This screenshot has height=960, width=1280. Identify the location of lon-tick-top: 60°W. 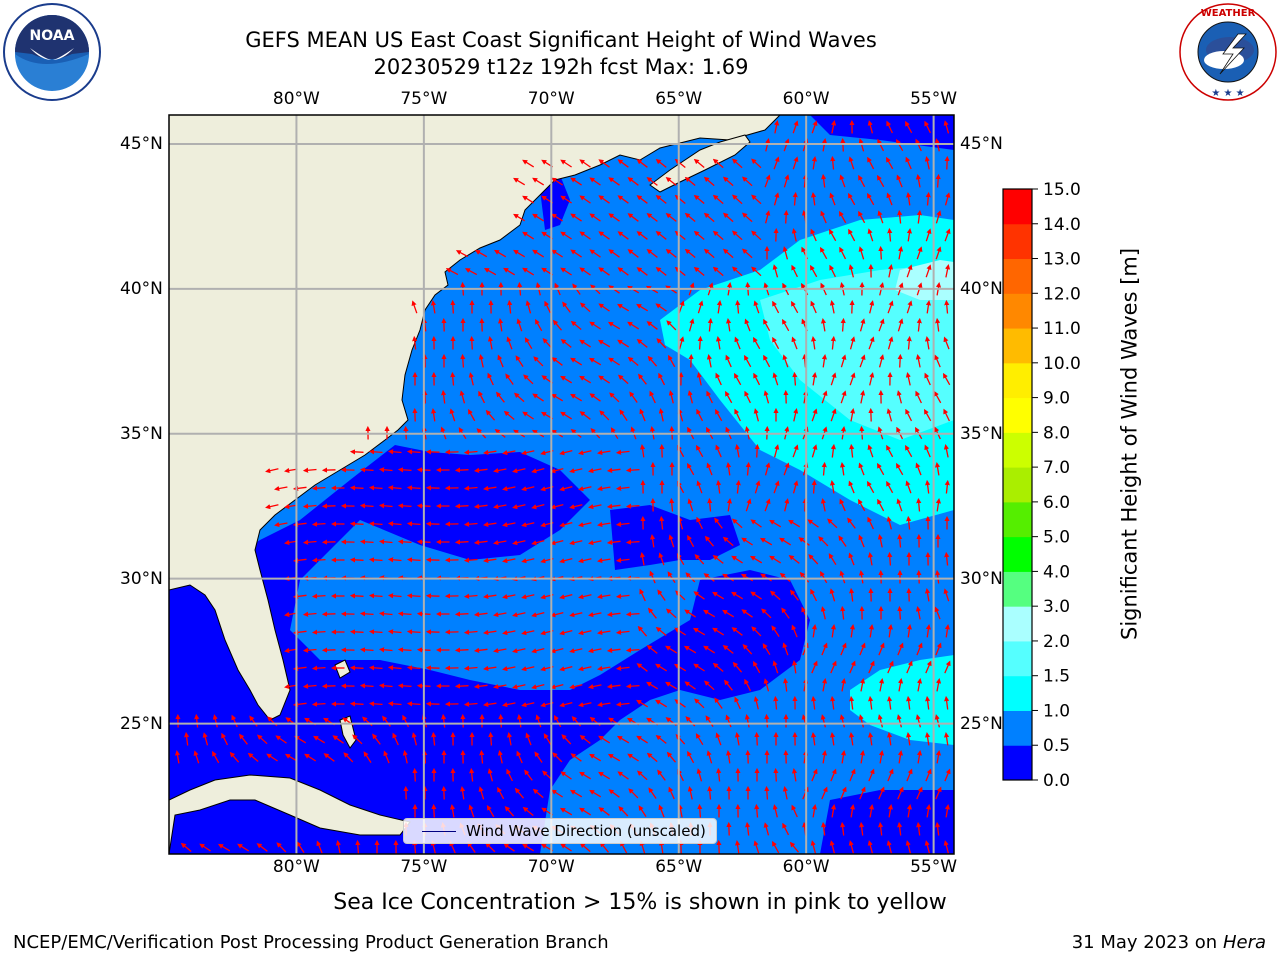
(806, 99).